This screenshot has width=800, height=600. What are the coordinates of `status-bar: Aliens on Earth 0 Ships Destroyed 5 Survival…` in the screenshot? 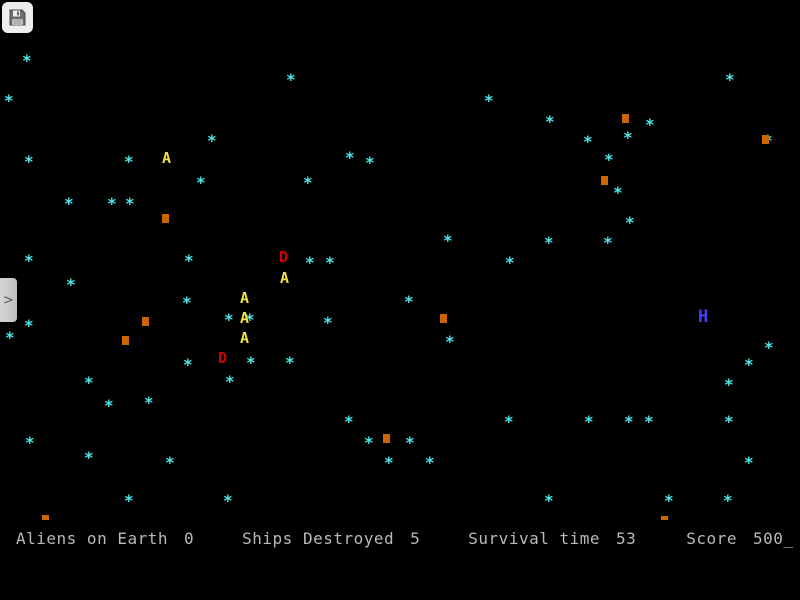 It's located at (400, 560).